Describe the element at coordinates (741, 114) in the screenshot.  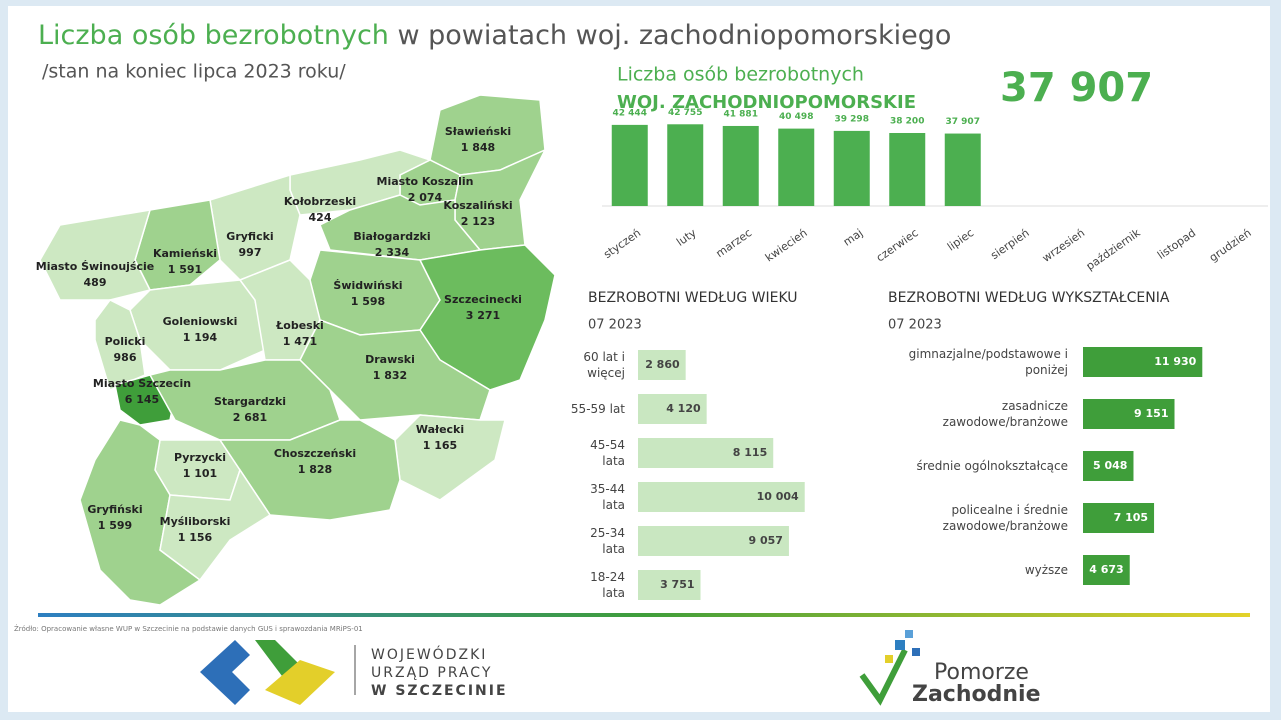
I see `value-label: 41 881` at that location.